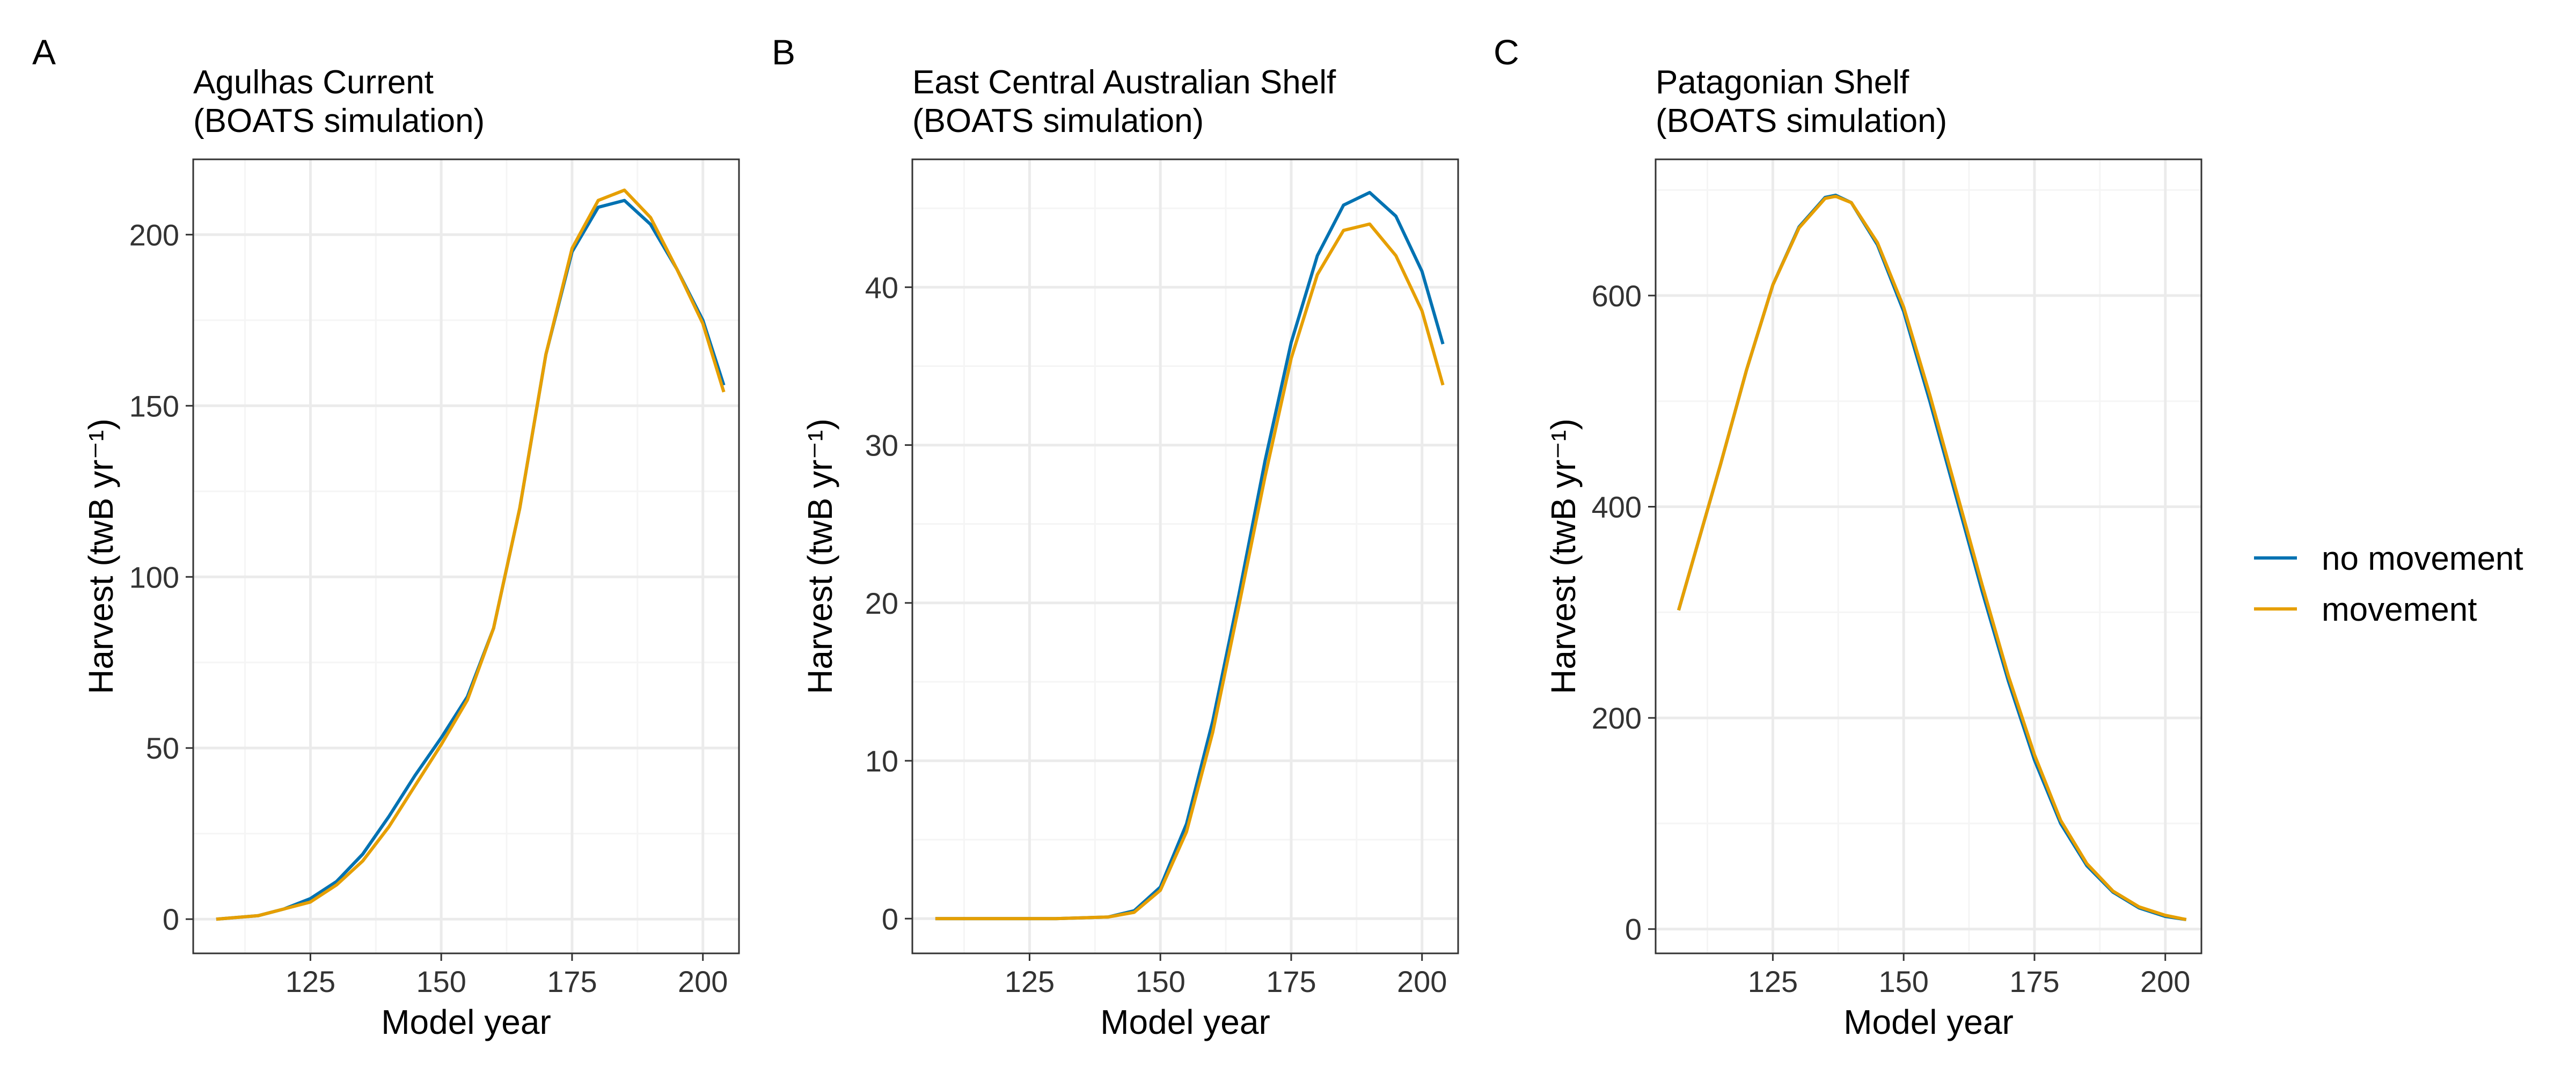 The height and width of the screenshot is (1073, 2576). What do you see at coordinates (881, 761) in the screenshot?
I see `y-tick-label: 10` at bounding box center [881, 761].